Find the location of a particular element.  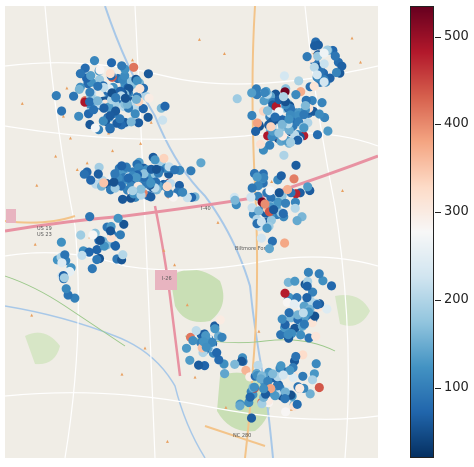

boundary-line is located at coordinates (65, 311).